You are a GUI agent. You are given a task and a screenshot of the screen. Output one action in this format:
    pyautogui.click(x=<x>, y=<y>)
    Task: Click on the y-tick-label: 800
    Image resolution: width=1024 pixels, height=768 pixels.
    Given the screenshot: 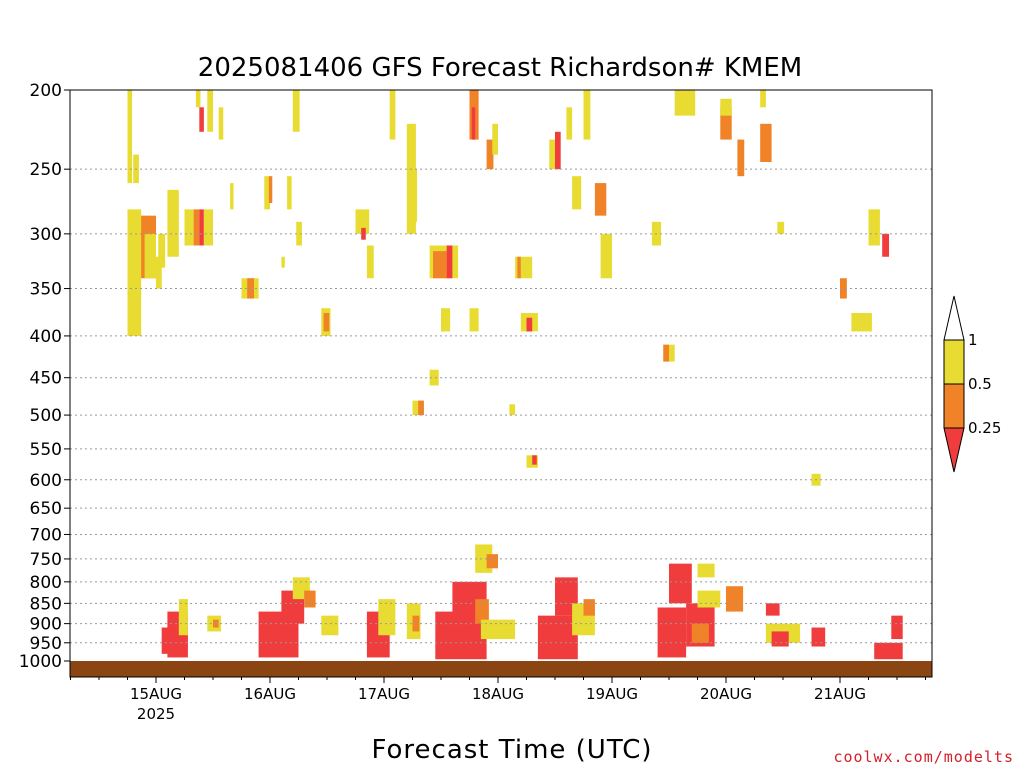 What is the action you would take?
    pyautogui.click(x=46, y=583)
    